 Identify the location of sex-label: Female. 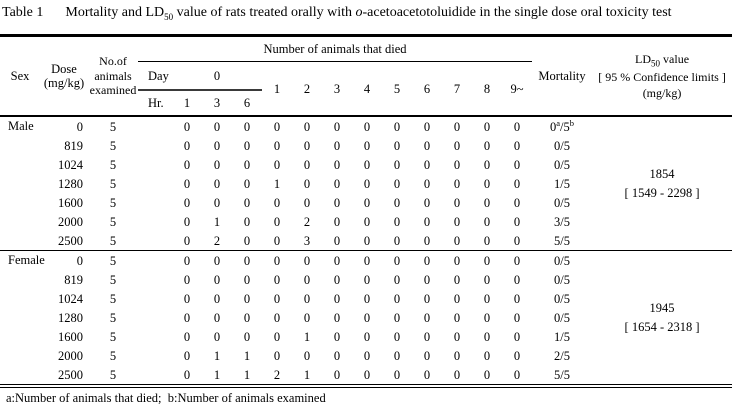
(22, 317).